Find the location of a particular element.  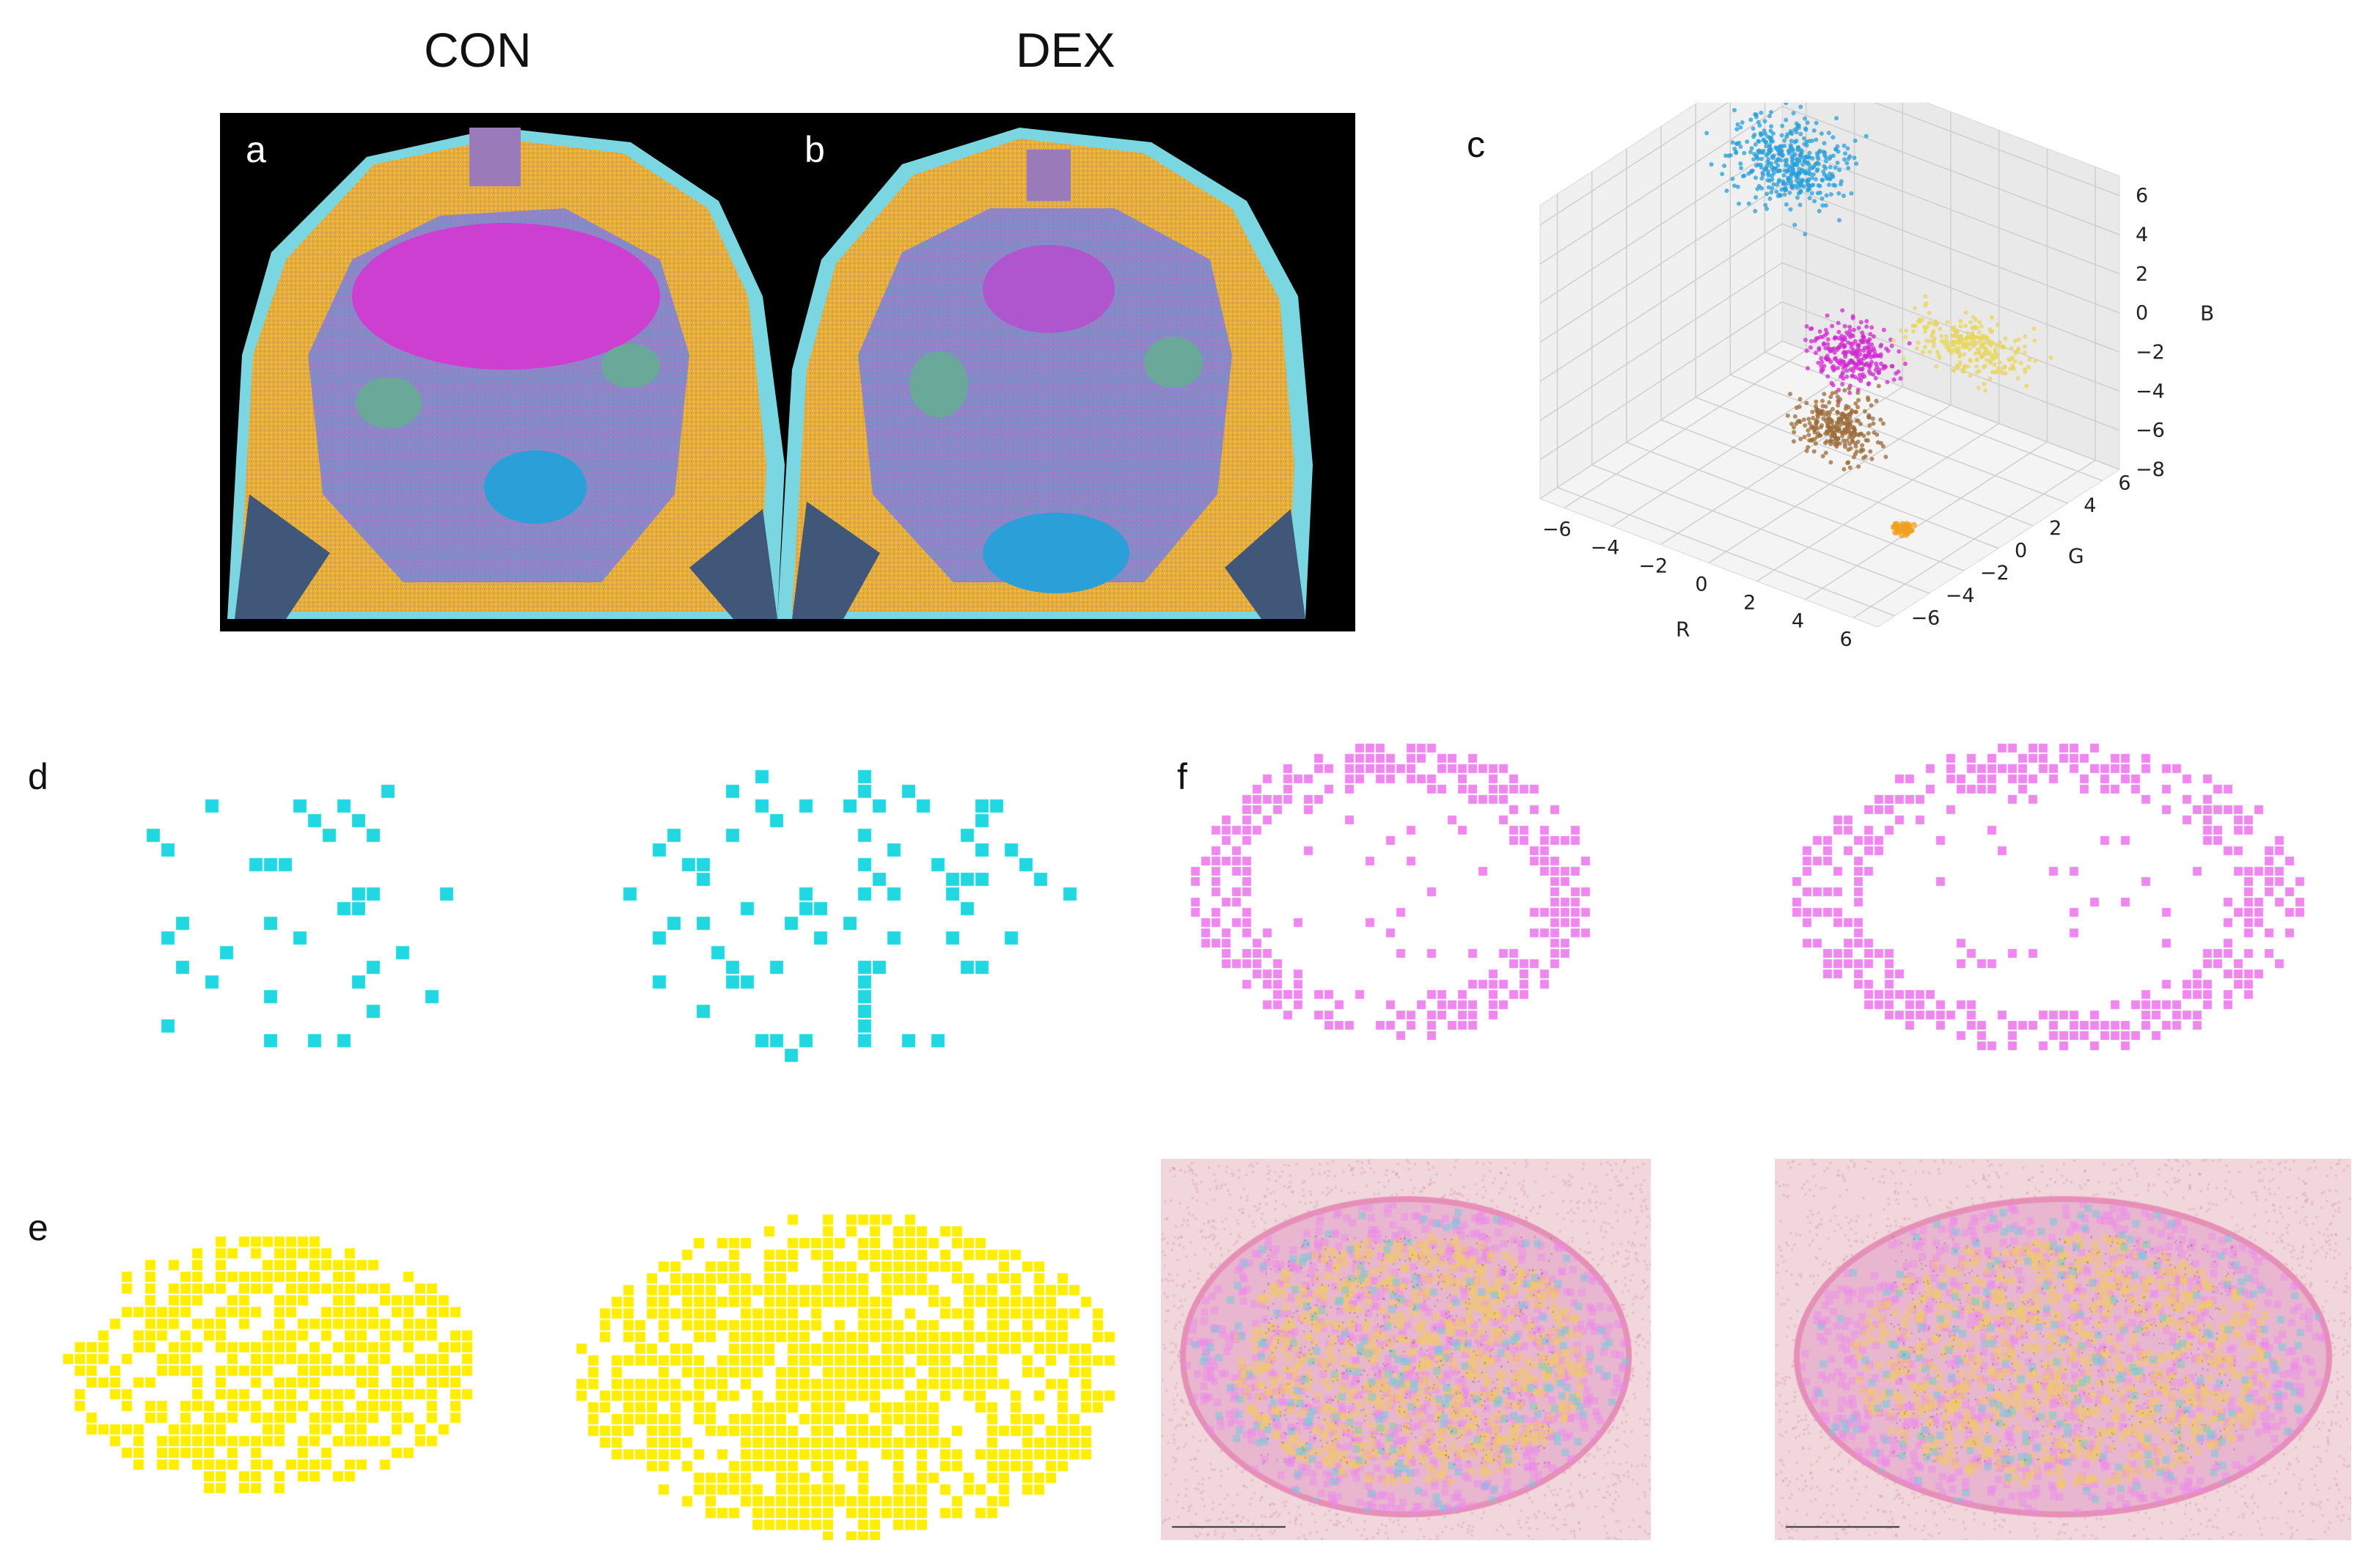

x-tick-label: −4 is located at coordinates (1605, 548).